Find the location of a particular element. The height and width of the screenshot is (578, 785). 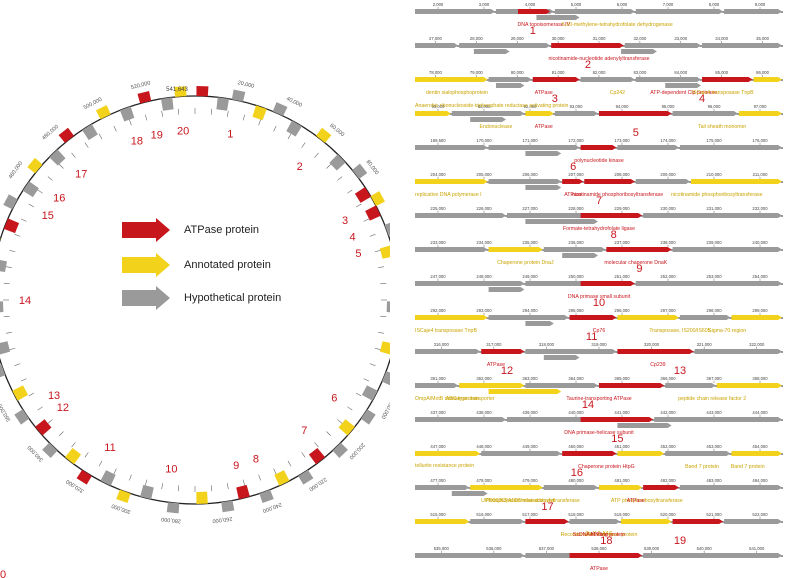

track-tick-label: 79,000 is located at coordinates (476, 72).